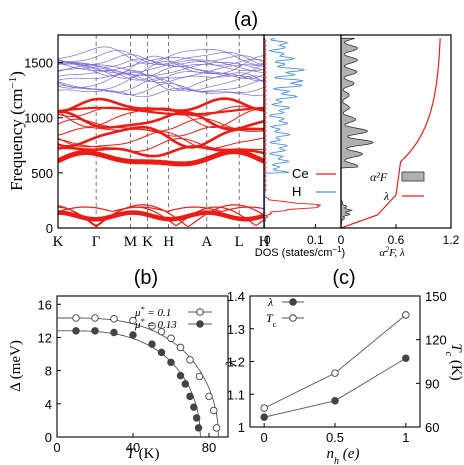 This screenshot has width=464, height=465. I want to click on y-tick-label: 1500, so click(38, 63).